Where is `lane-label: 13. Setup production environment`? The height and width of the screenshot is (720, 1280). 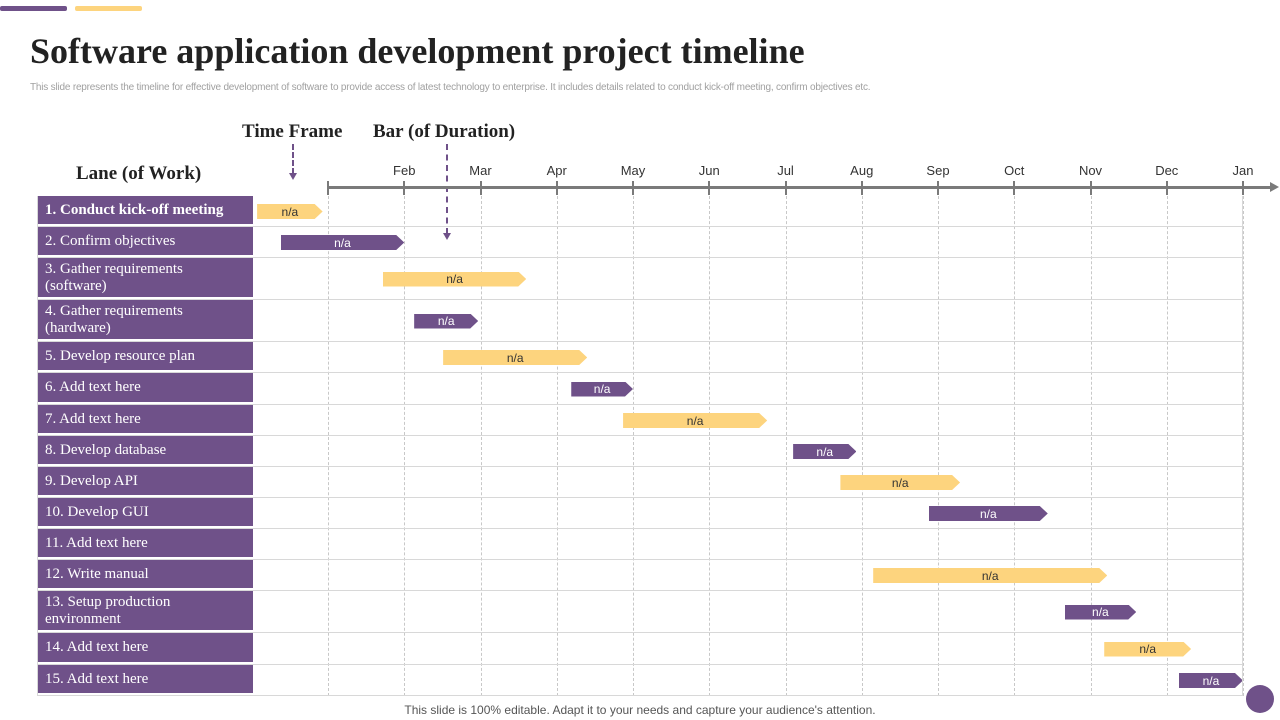 lane-label: 13. Setup production environment is located at coordinates (145, 611).